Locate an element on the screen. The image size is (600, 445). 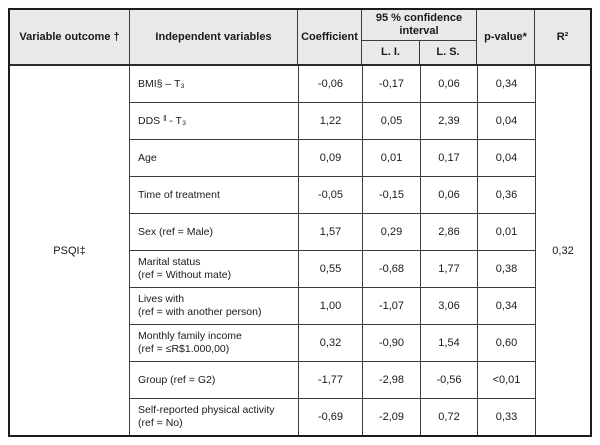
independent-variable-cell: Time of treatment is located at coordinates (214, 195).